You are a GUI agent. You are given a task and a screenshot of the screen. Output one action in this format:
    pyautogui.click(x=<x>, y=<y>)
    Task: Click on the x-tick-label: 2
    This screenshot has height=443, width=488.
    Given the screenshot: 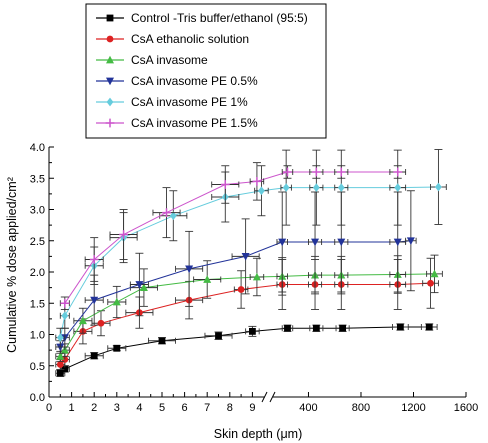 What is the action you would take?
    pyautogui.click(x=94, y=408)
    